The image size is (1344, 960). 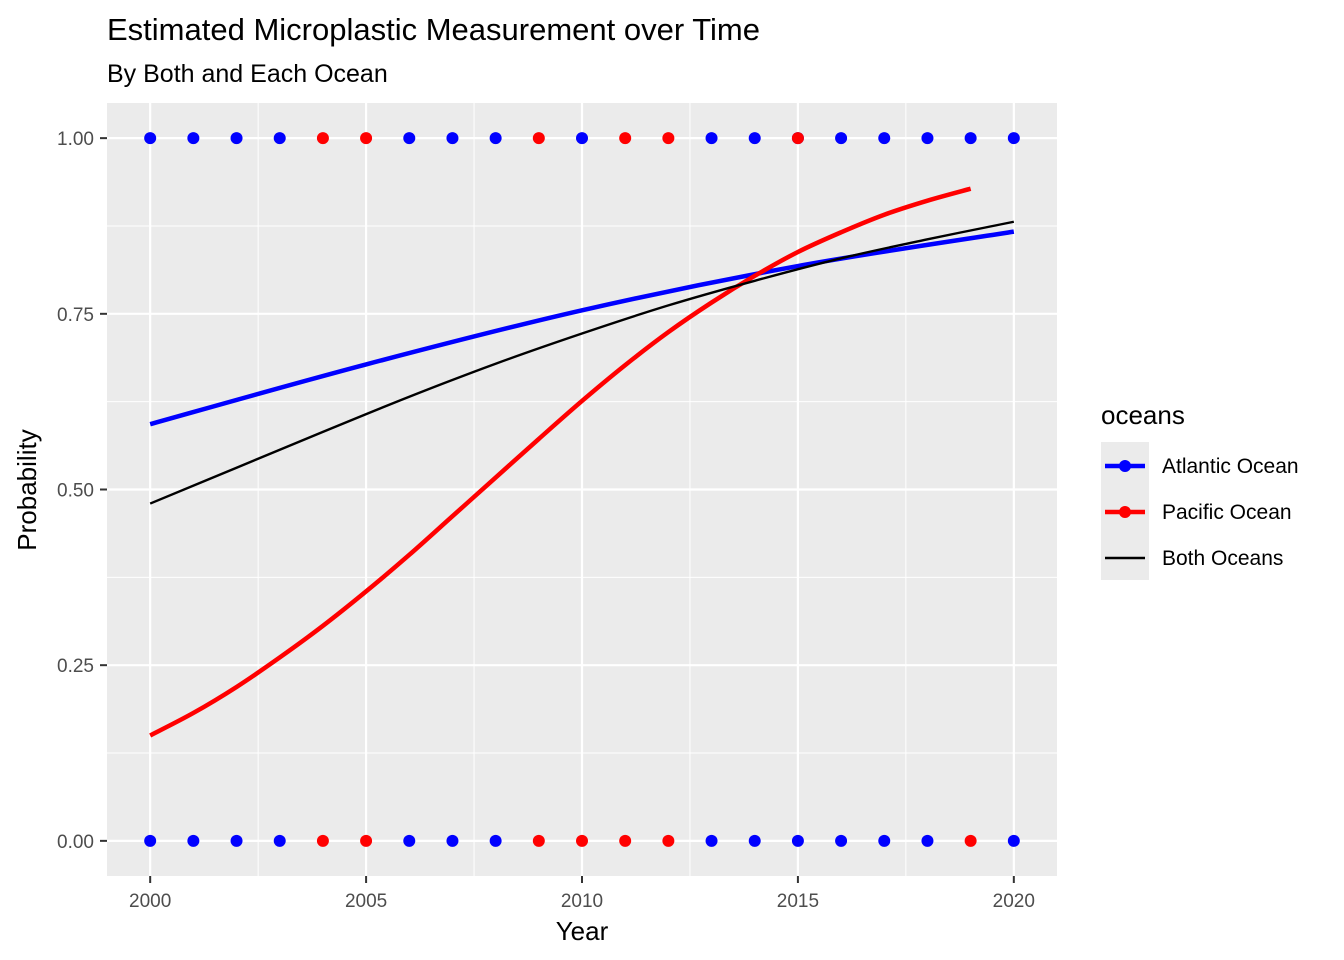 I want to click on legend-point-atlantic-ocean, so click(x=1125, y=466).